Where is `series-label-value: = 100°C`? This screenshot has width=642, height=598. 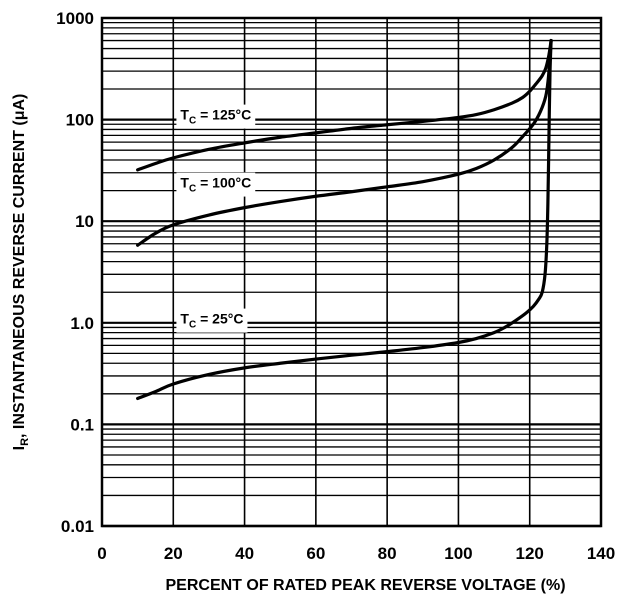 series-label-value: = 100°C is located at coordinates (223, 183).